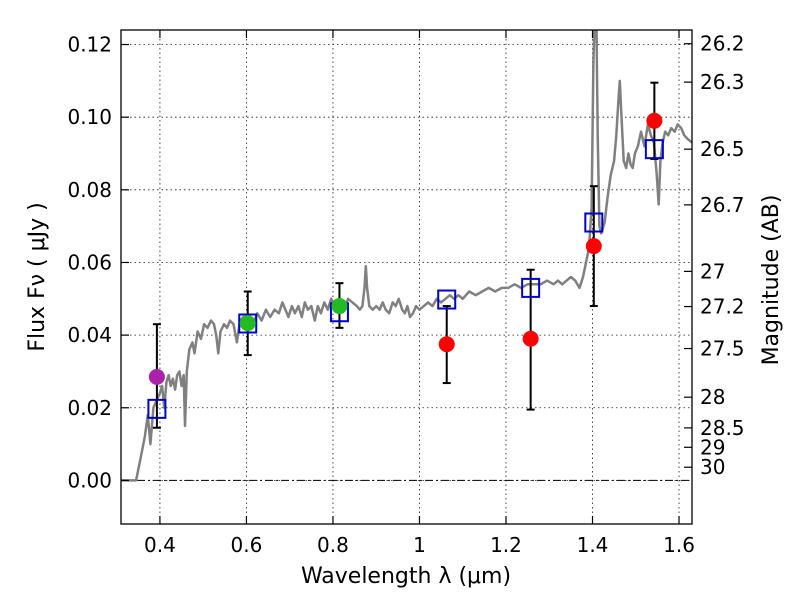 The height and width of the screenshot is (600, 800). I want to click on right-tick-label: 28.5, so click(722, 428).